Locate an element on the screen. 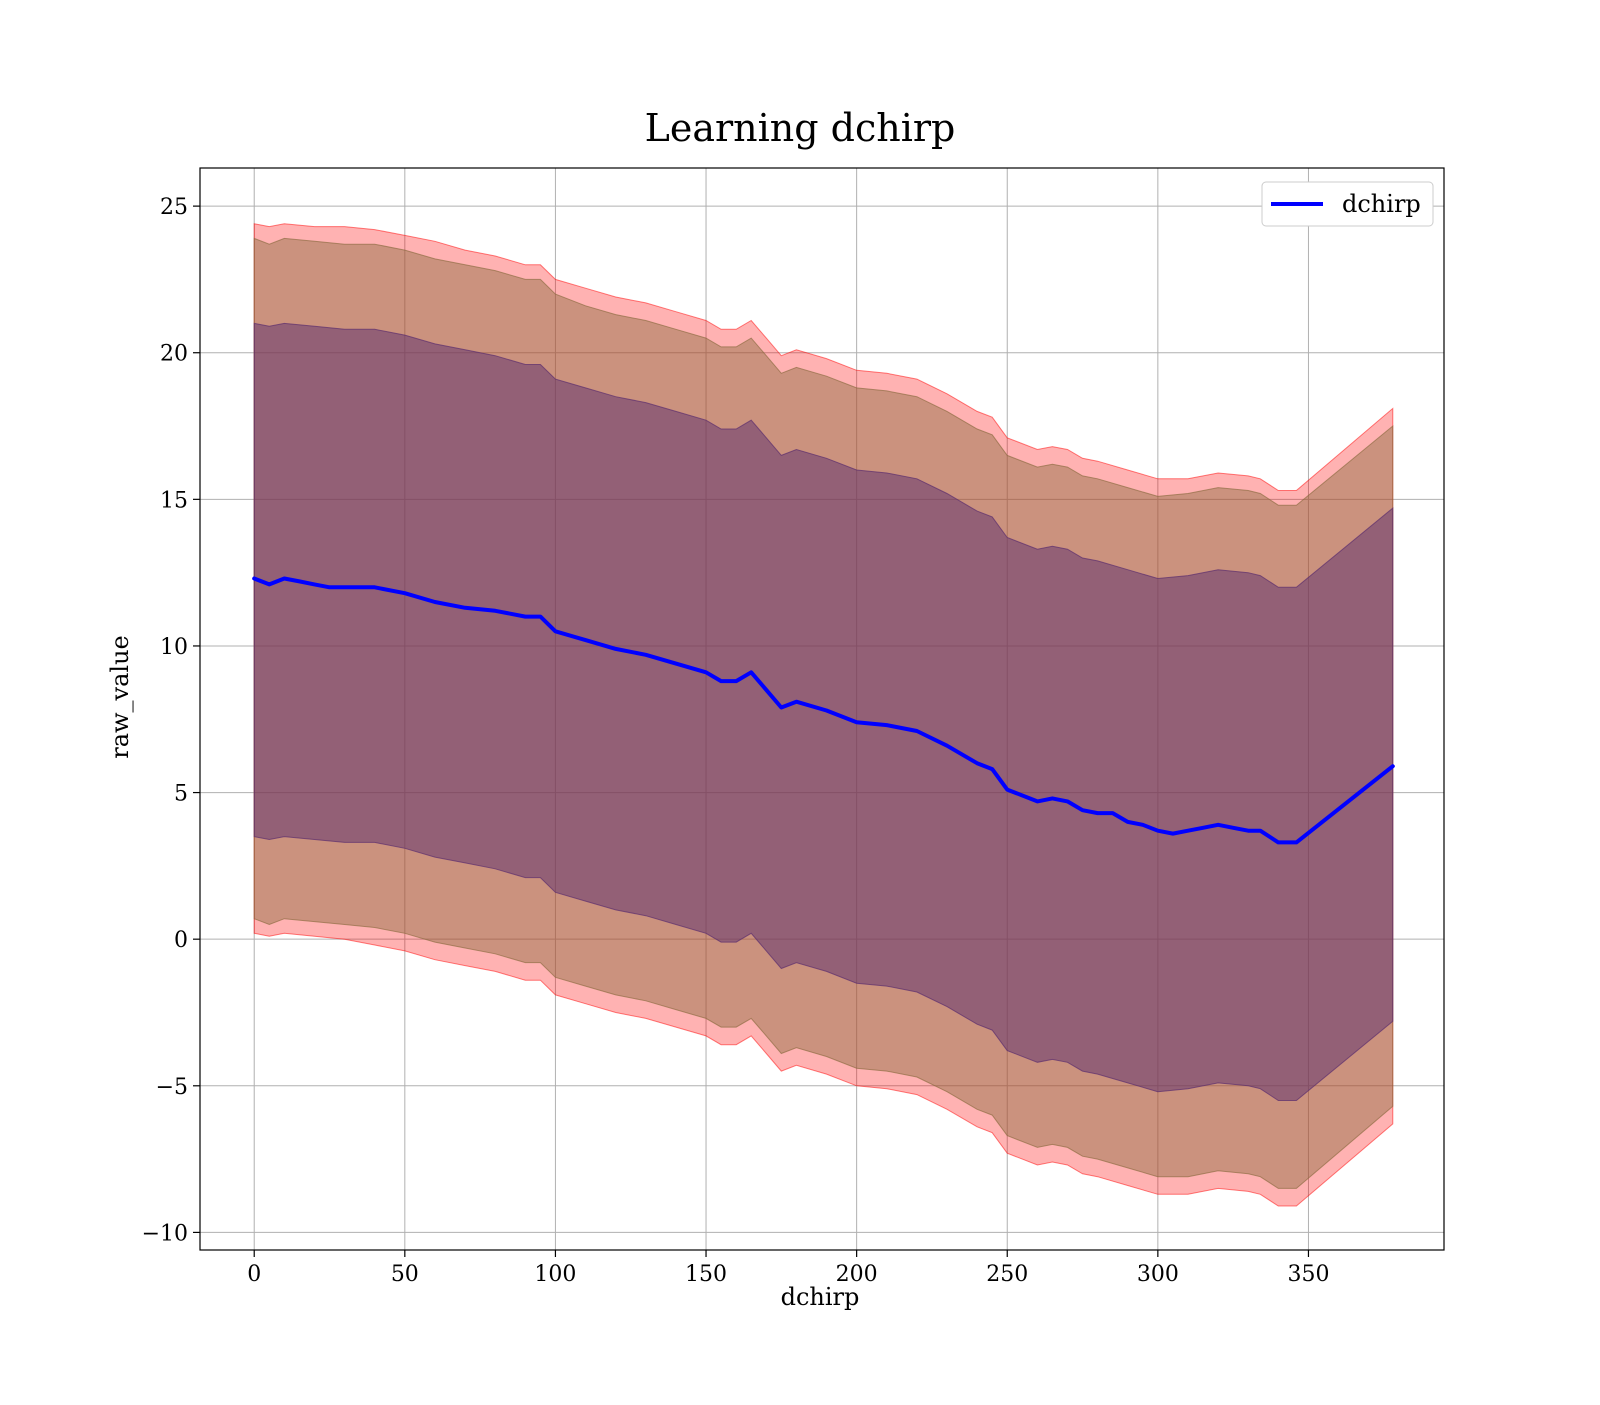  x-tick-label: 0 is located at coordinates (254, 1274).